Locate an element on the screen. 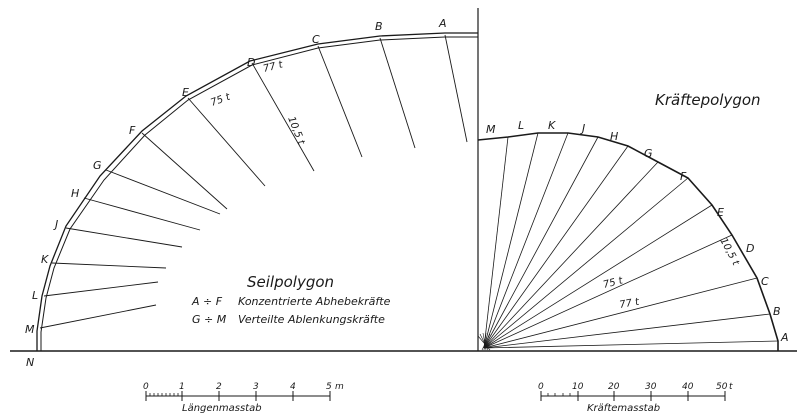  load-line-D is located at coordinates (283, 117).